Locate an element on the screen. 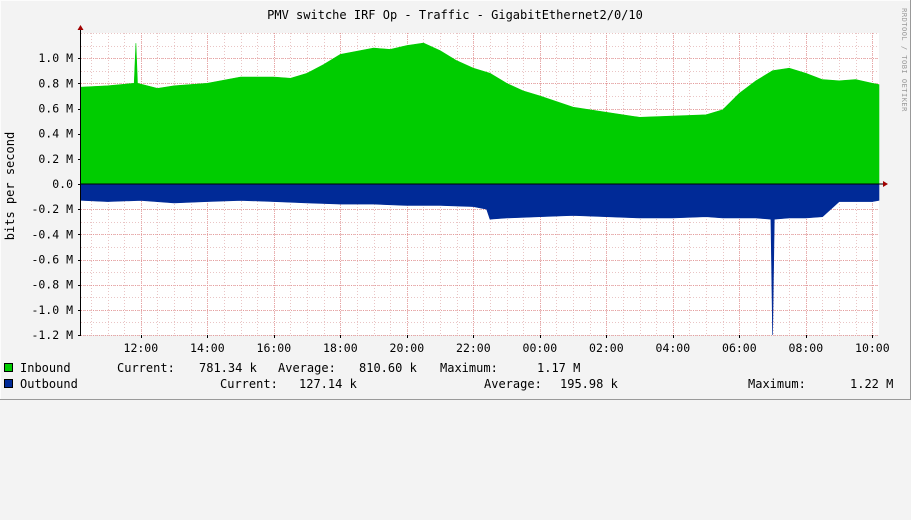  x-tick-label: 12:00 is located at coordinates (141, 348).